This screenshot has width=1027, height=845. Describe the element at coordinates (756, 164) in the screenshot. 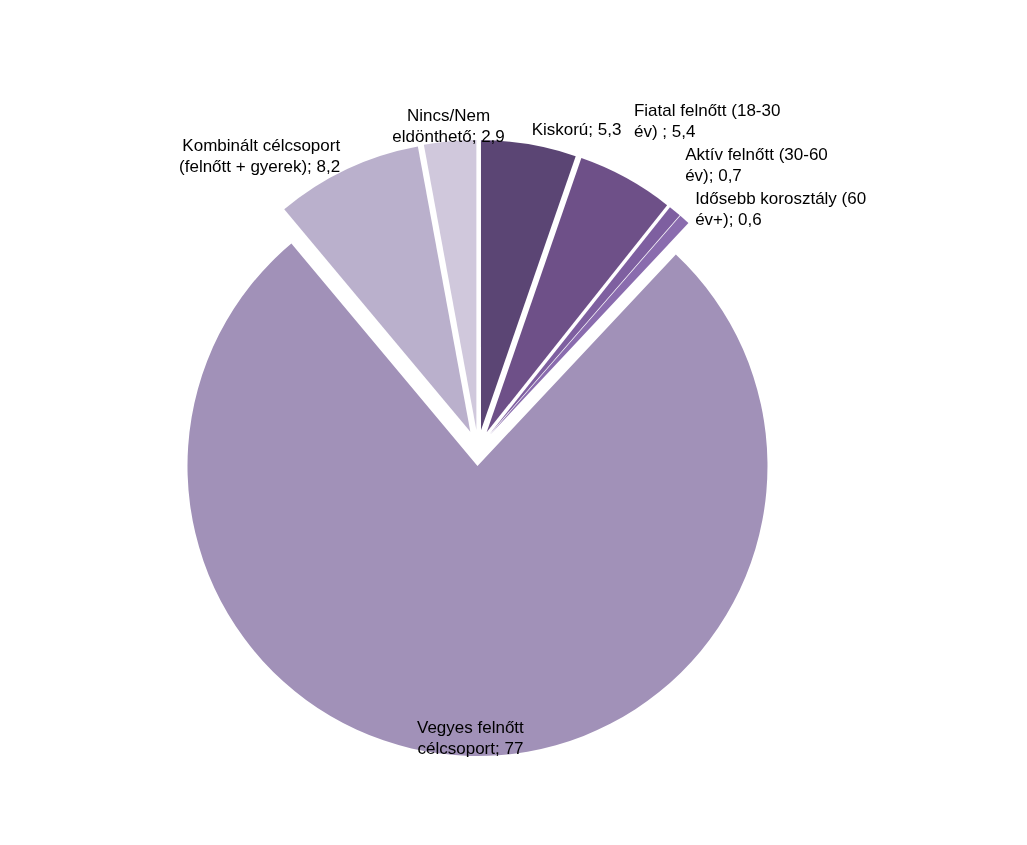

I see `slice-label: Aktív felnőtt (30-60 év); 0,7` at that location.